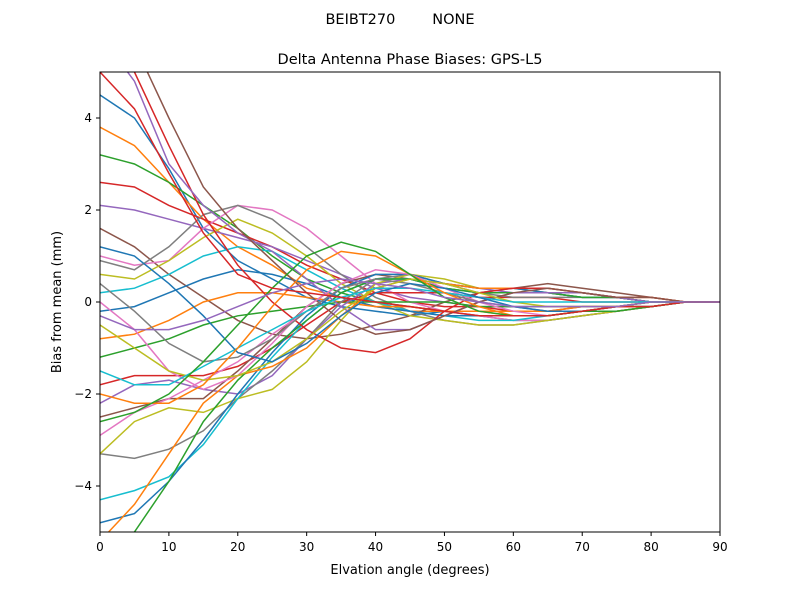 The width and height of the screenshot is (800, 600). I want to click on x-tick-label: 60, so click(513, 547).